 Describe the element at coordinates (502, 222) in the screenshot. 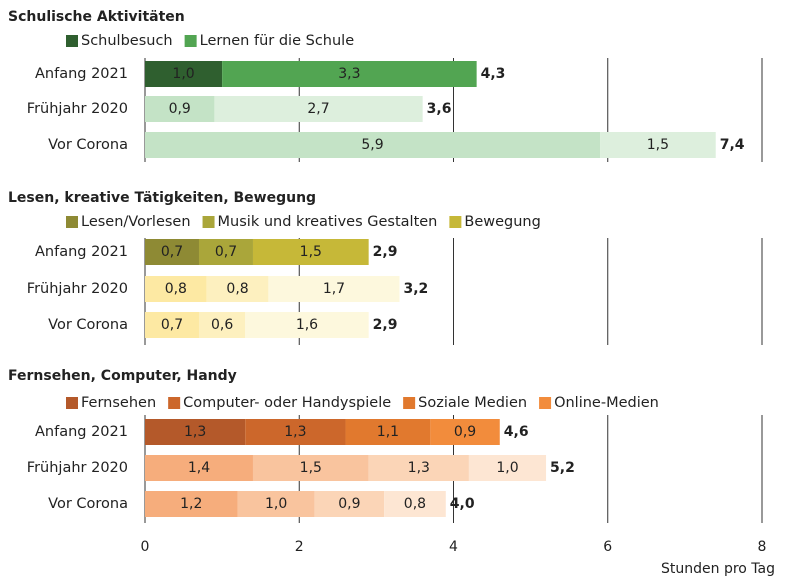

I see `legend-label: Bewegung` at that location.